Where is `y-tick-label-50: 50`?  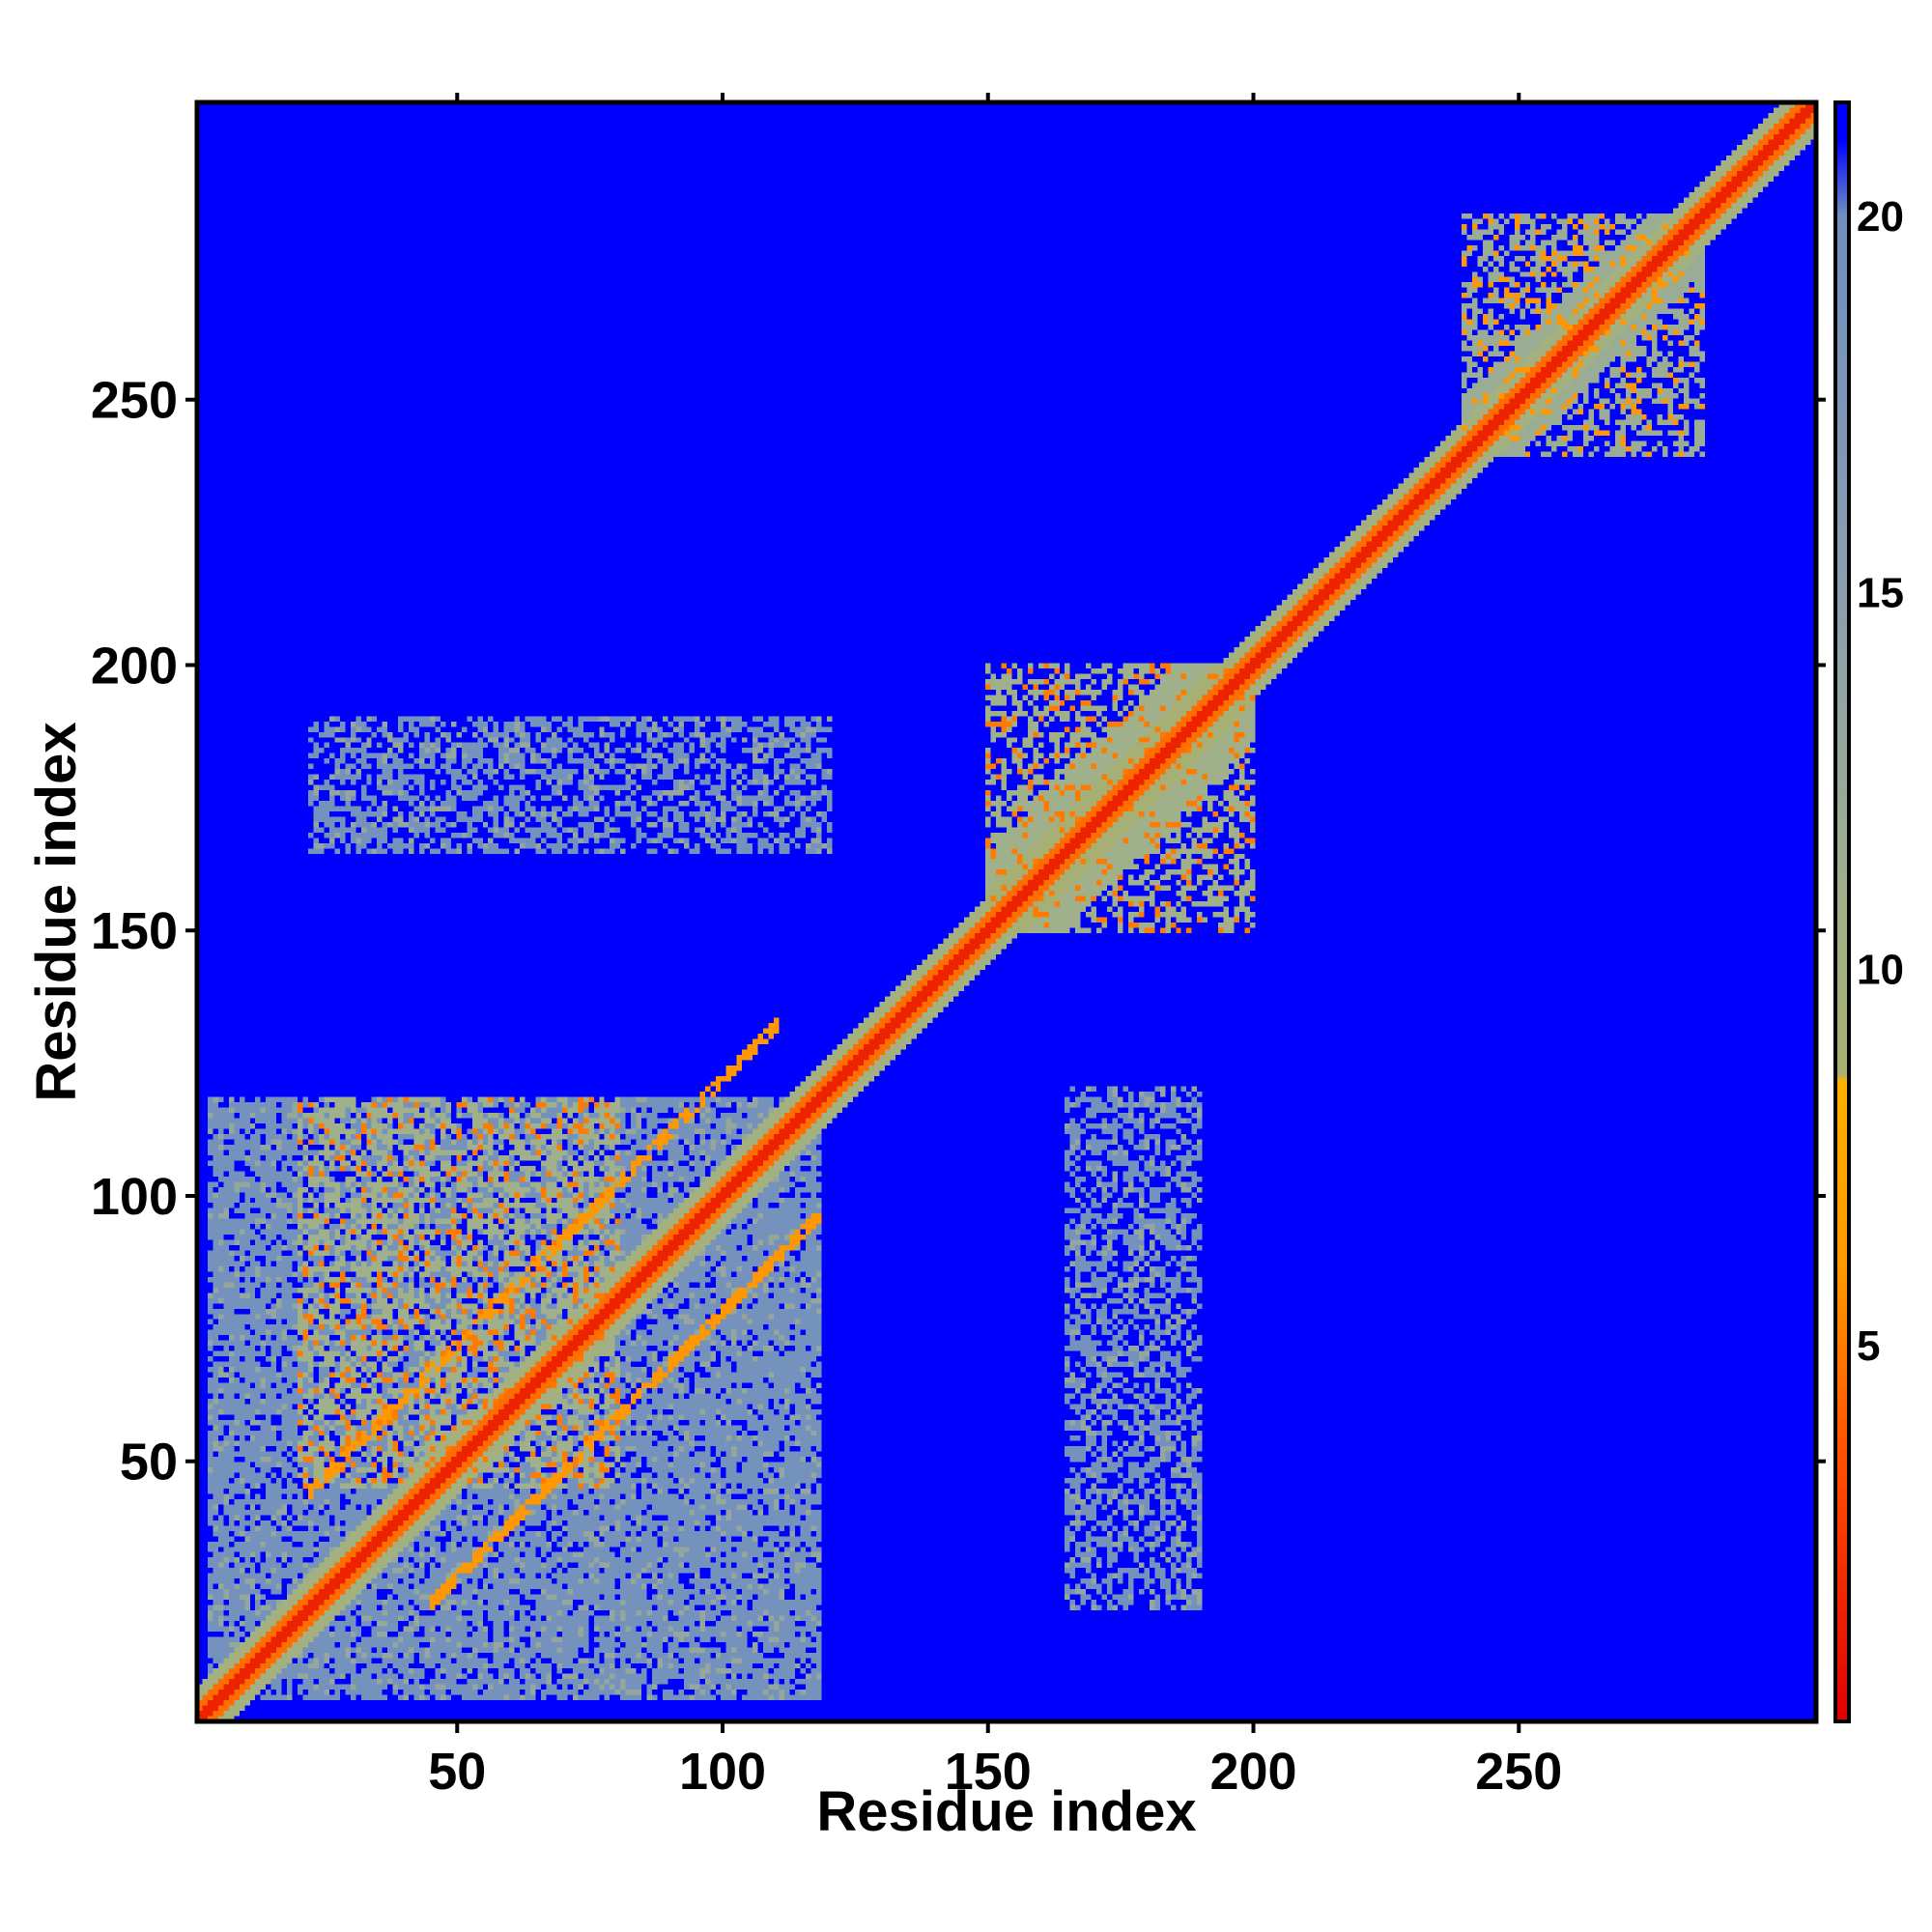
y-tick-label-50: 50 is located at coordinates (149, 1463).